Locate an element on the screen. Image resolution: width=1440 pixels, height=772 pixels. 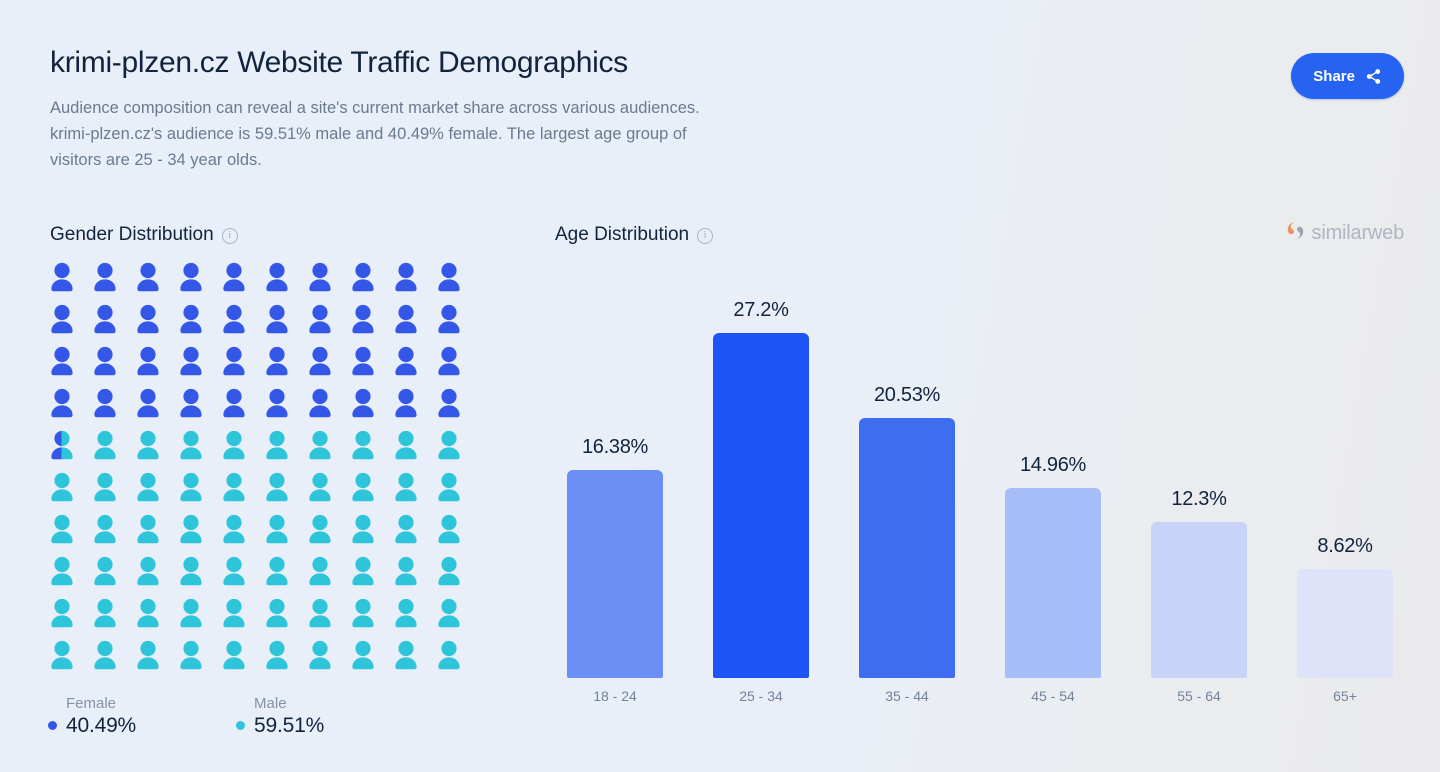
gender-heading-label: Gender Distribution is located at coordinates (132, 234).